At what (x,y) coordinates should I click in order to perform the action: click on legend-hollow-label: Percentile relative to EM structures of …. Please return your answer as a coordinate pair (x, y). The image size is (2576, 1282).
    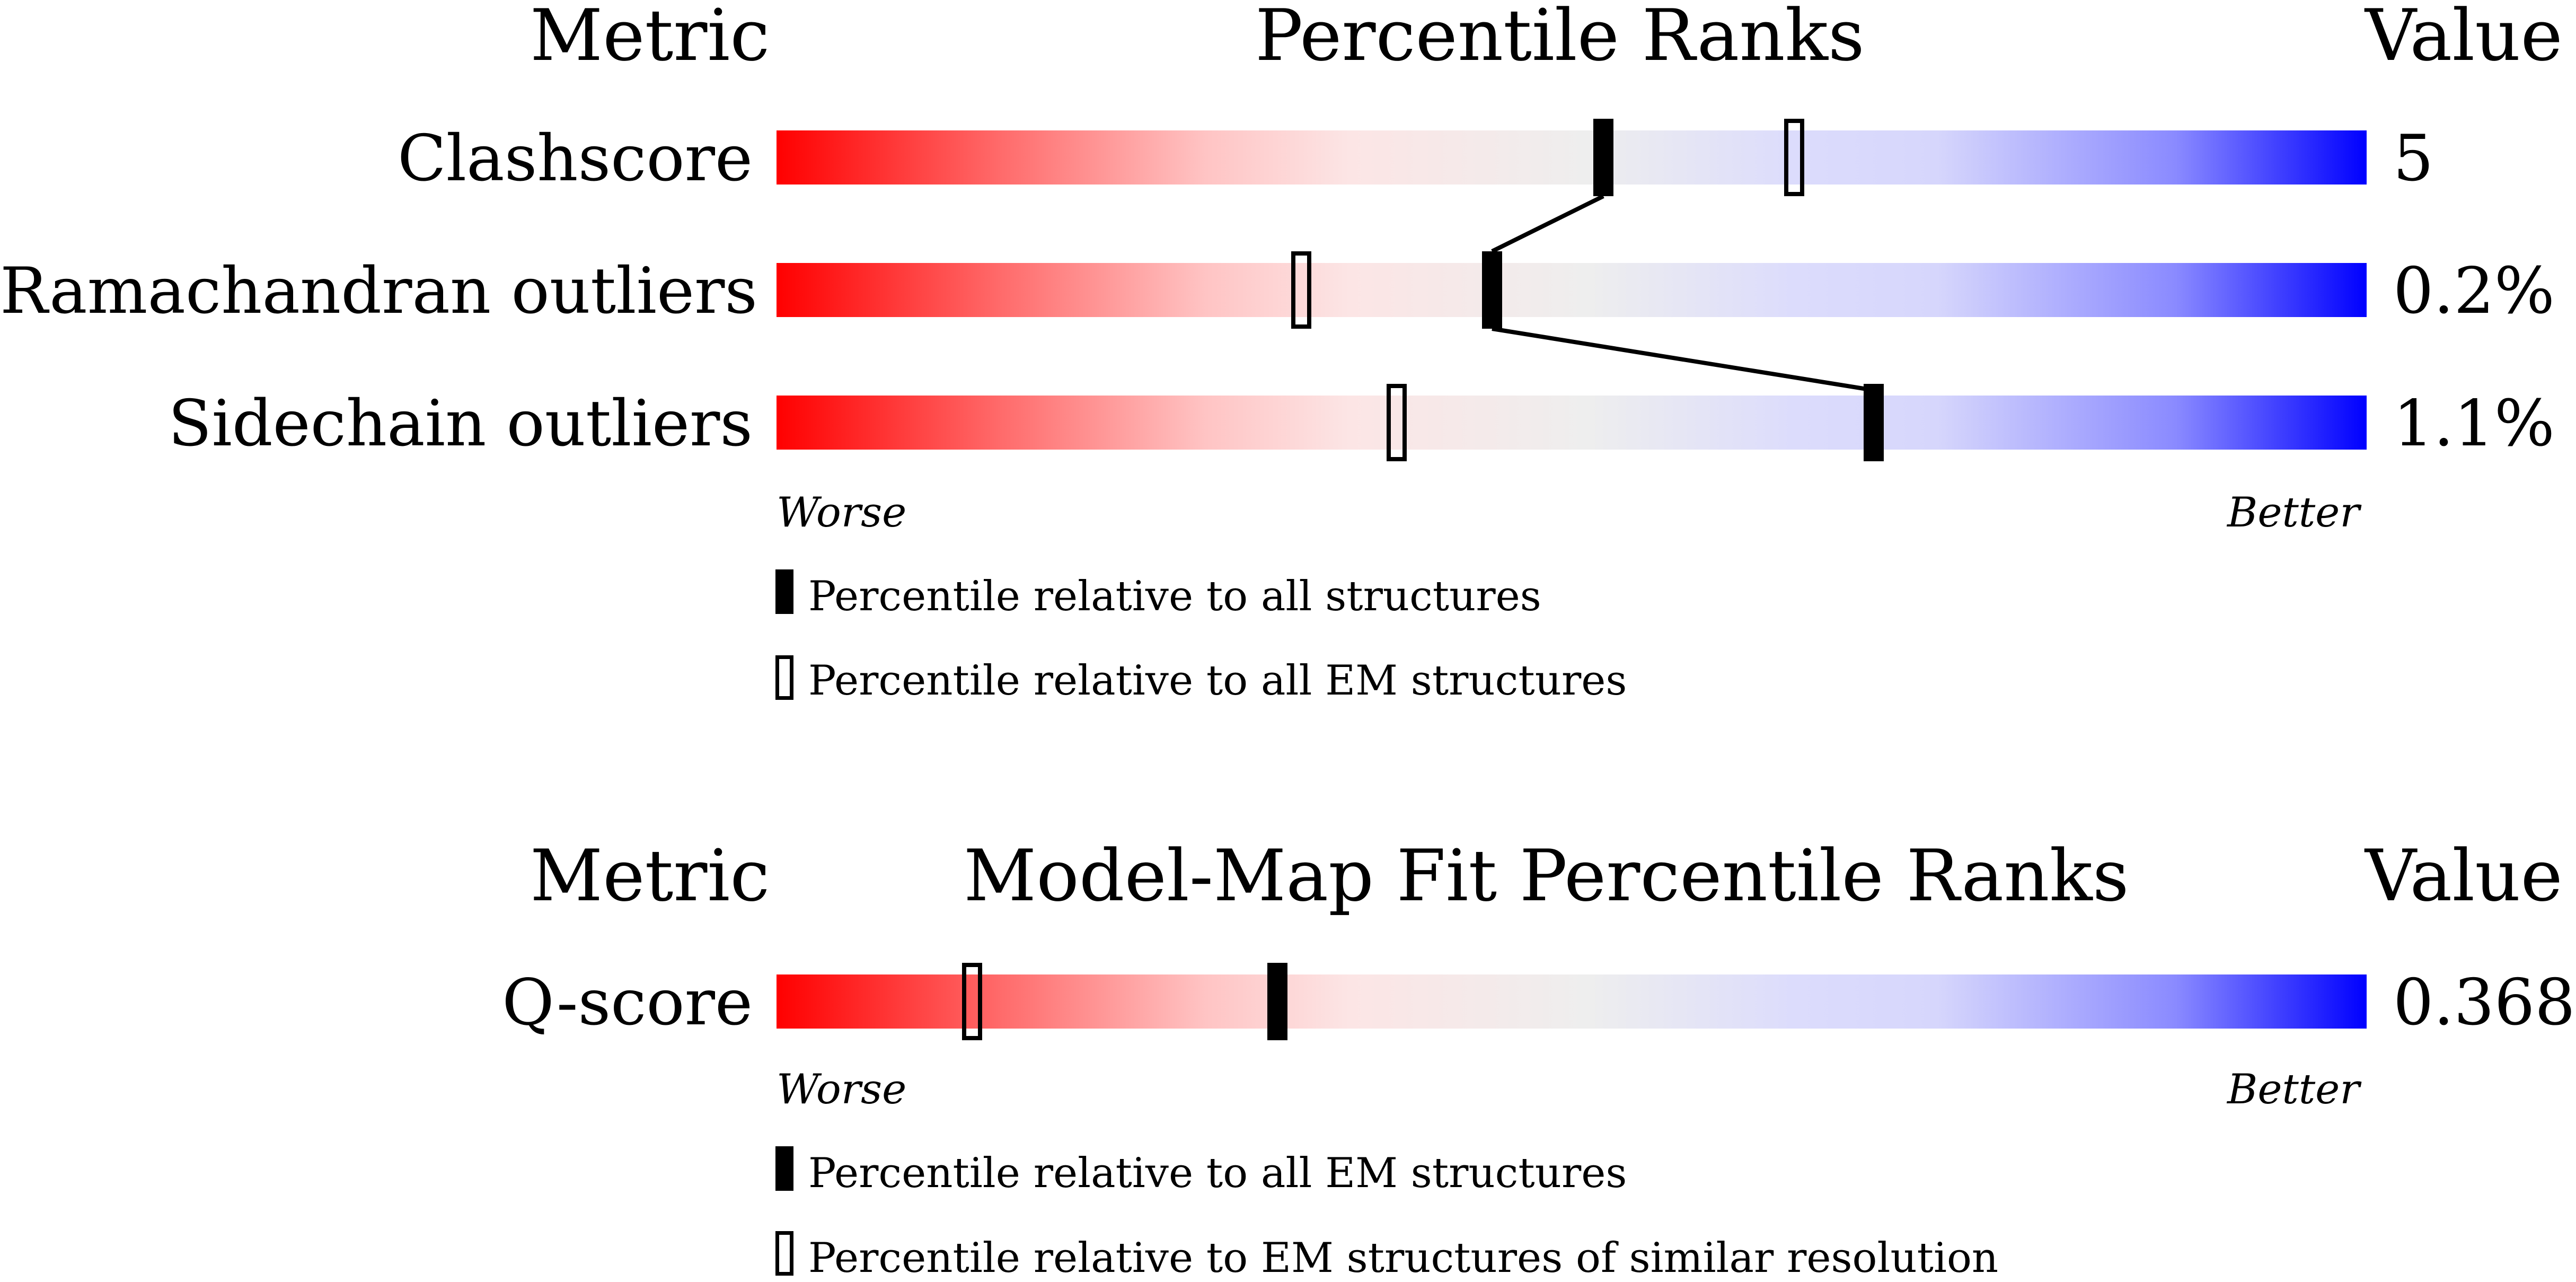
    Looking at the image, I should click on (1403, 1258).